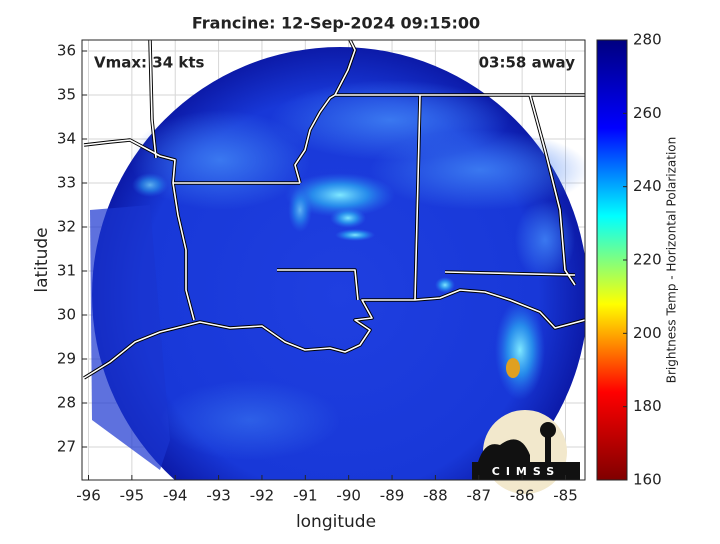 The image size is (720, 544). Describe the element at coordinates (42, 259) in the screenshot. I see `y-axis-label: latitude` at that location.